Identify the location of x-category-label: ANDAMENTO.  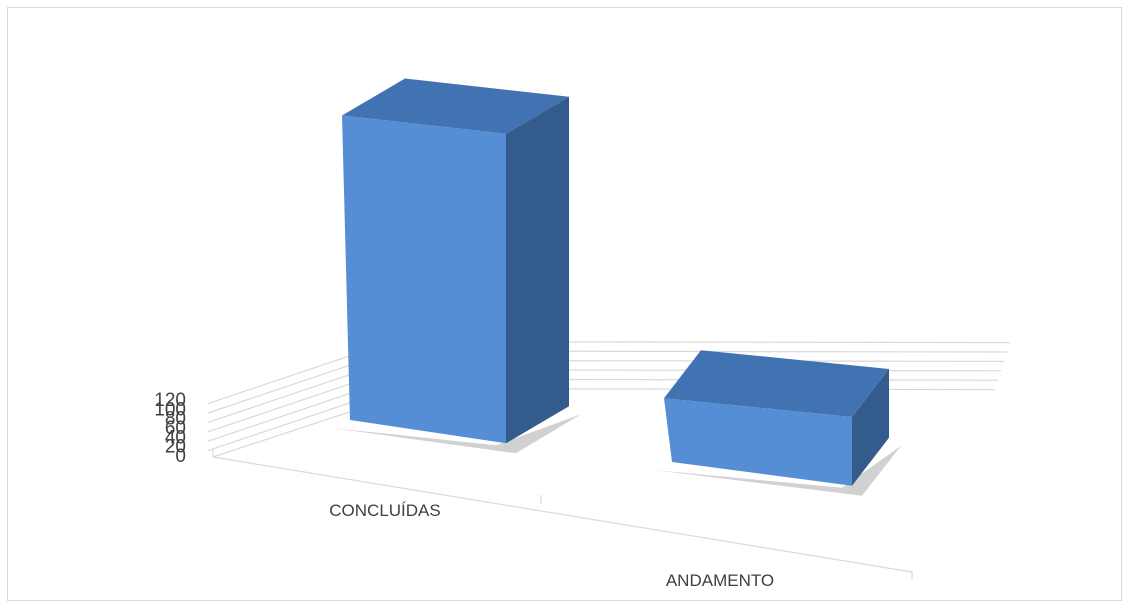
(720, 580).